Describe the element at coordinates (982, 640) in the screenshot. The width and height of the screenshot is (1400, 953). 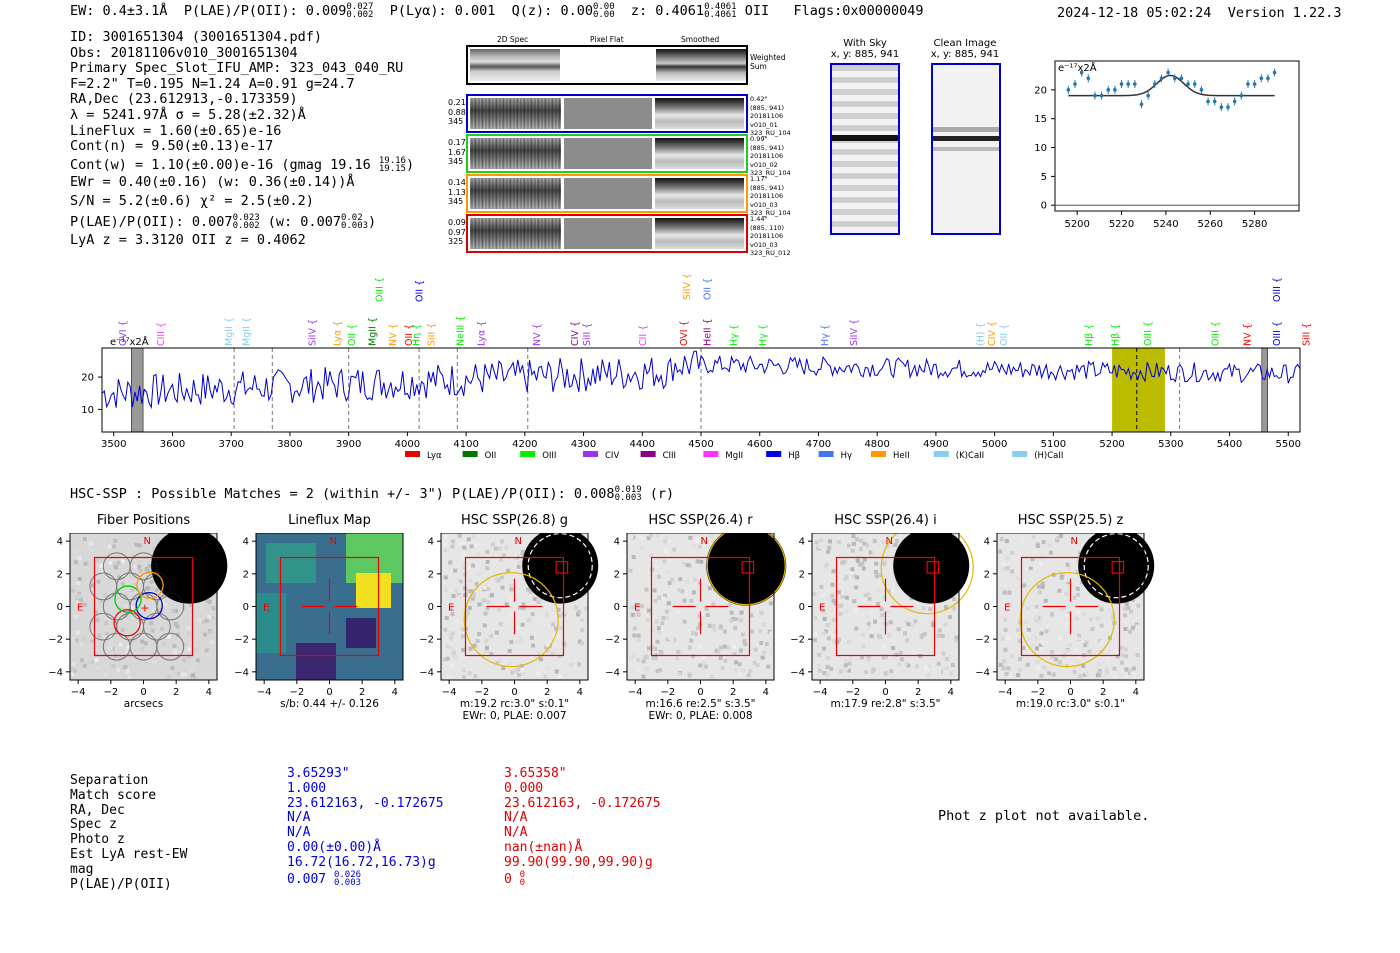
I see `panel-ytick: −2` at that location.